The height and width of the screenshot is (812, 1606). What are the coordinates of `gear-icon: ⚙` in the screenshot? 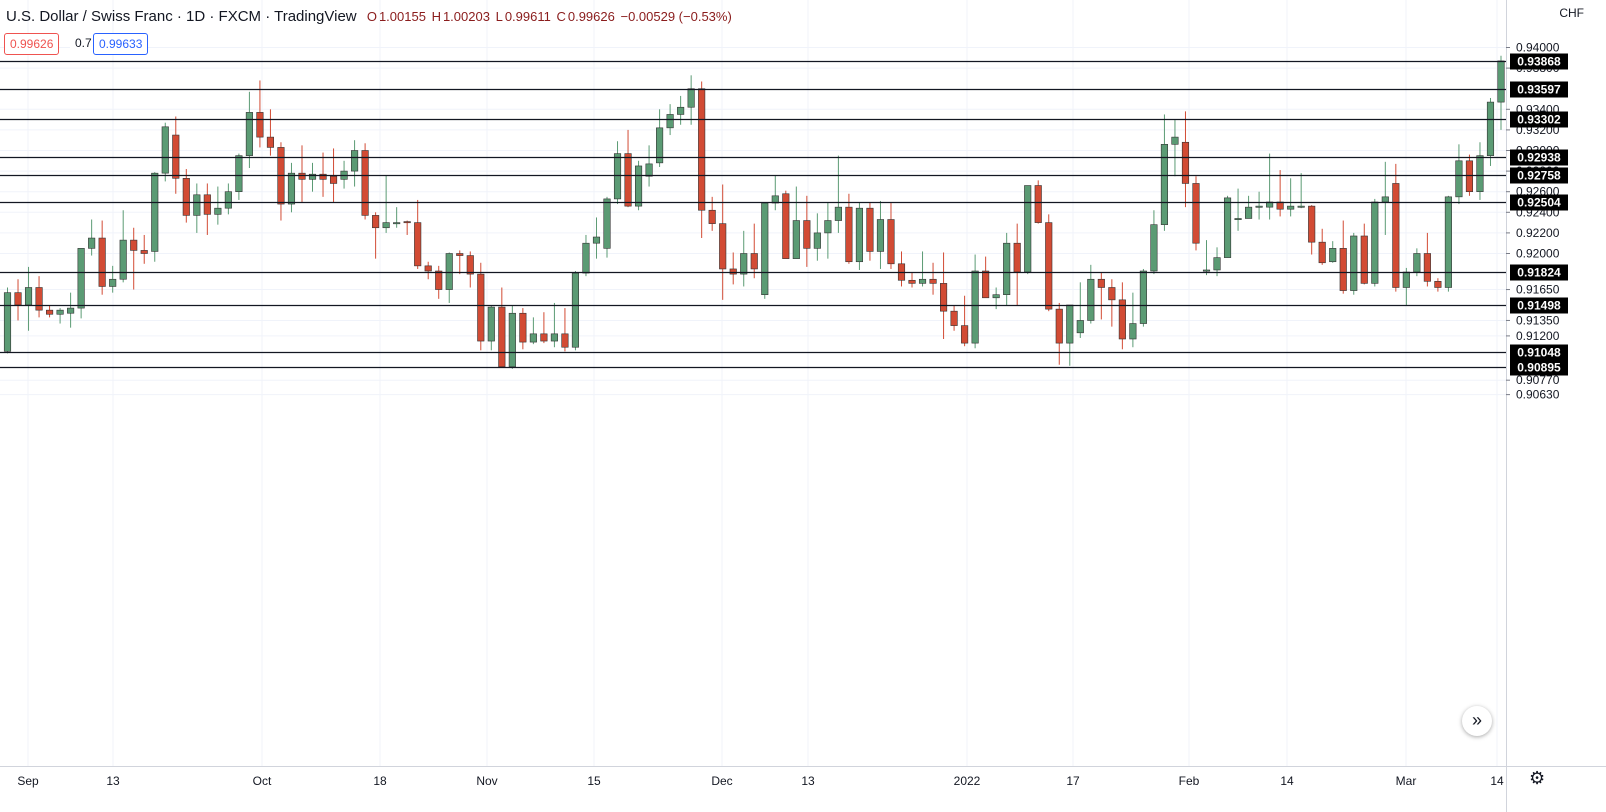 It's located at (1537, 778).